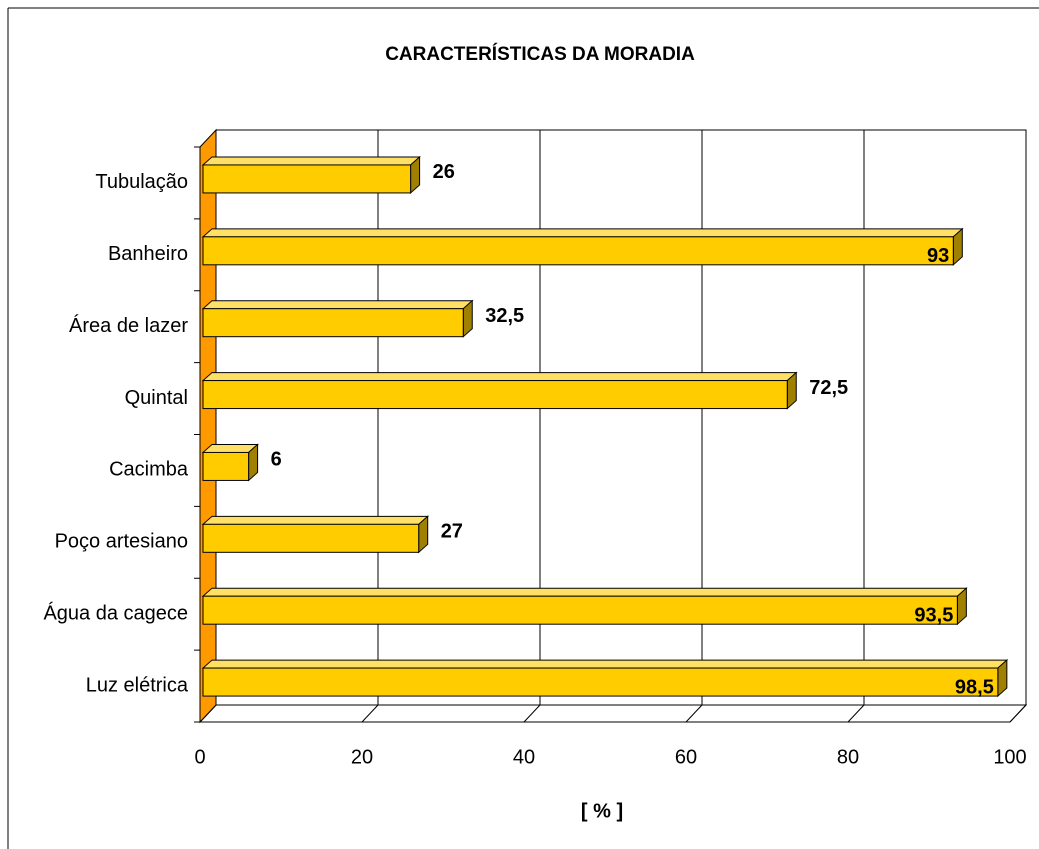 This screenshot has height=849, width=1039. Describe the element at coordinates (149, 470) in the screenshot. I see `y-tick-label: Cacimba` at that location.